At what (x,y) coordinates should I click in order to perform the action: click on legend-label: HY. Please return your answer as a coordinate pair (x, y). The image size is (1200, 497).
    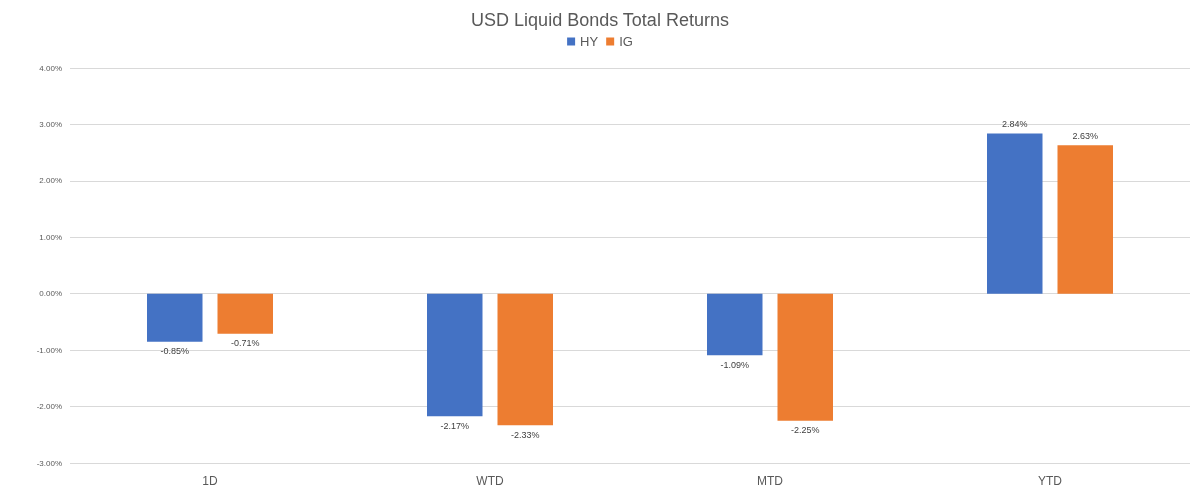
    Looking at the image, I should click on (589, 41).